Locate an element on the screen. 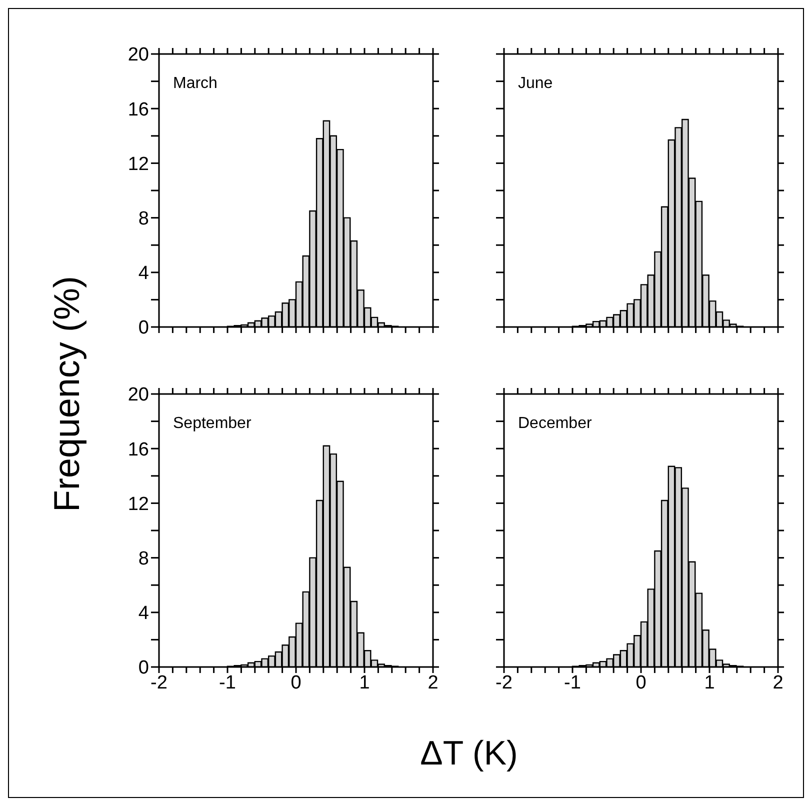 The height and width of the screenshot is (806, 812). y-axis-title: Frequency (%) is located at coordinates (67, 394).